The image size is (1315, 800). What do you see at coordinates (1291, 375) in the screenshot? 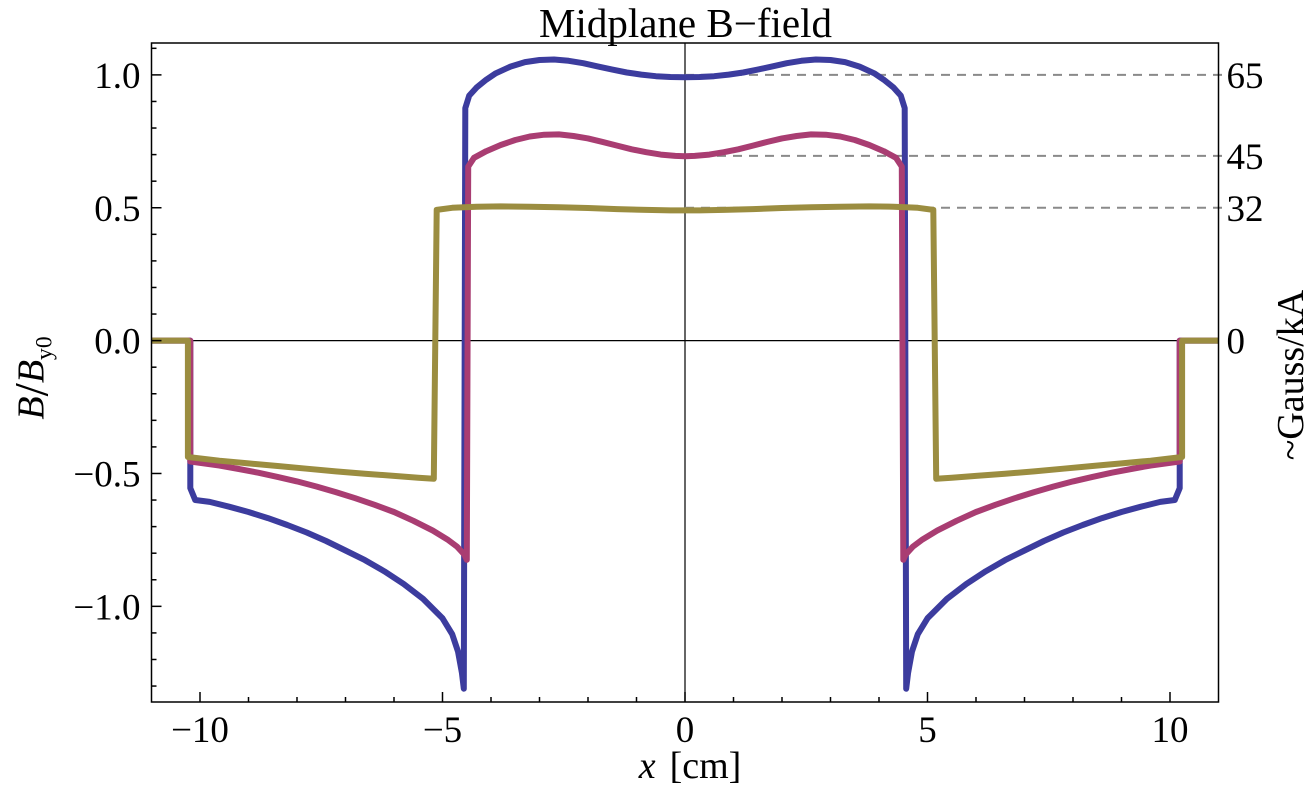
I see `right-axis-label: ~Gauss/kA` at bounding box center [1291, 375].